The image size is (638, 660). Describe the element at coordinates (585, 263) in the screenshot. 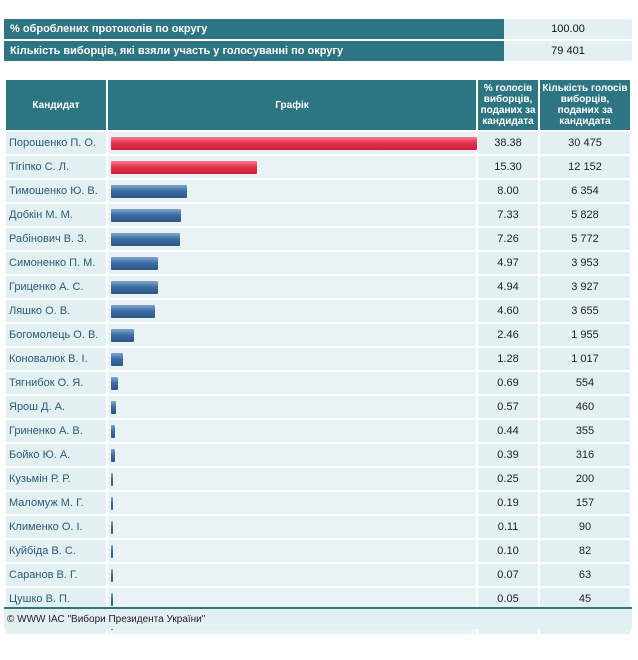

I see `candidate-votes: 3 953` at that location.